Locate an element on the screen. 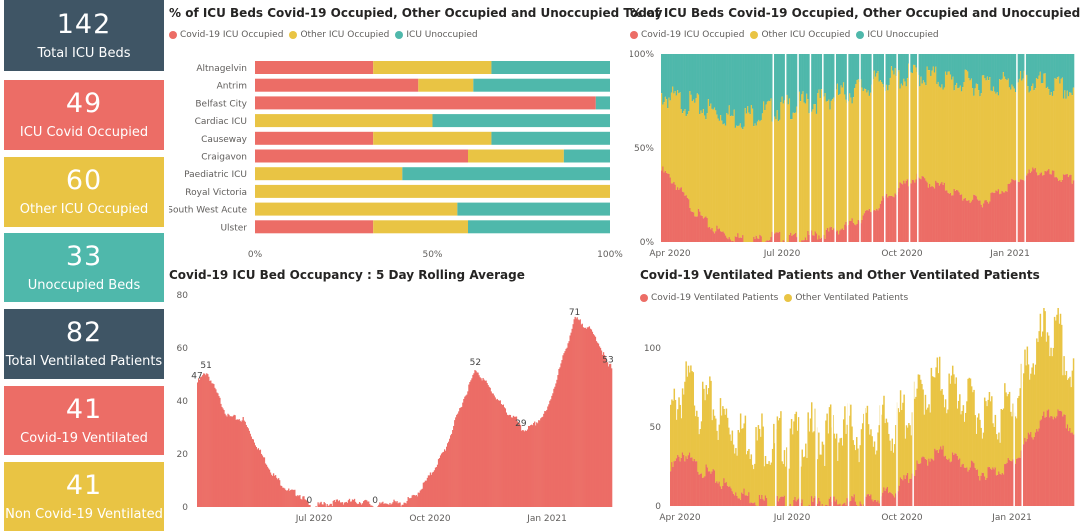 Image resolution: width=1080 pixels, height=531 pixels. kpi-card: 33 Unoccupied Beds is located at coordinates (84, 267).